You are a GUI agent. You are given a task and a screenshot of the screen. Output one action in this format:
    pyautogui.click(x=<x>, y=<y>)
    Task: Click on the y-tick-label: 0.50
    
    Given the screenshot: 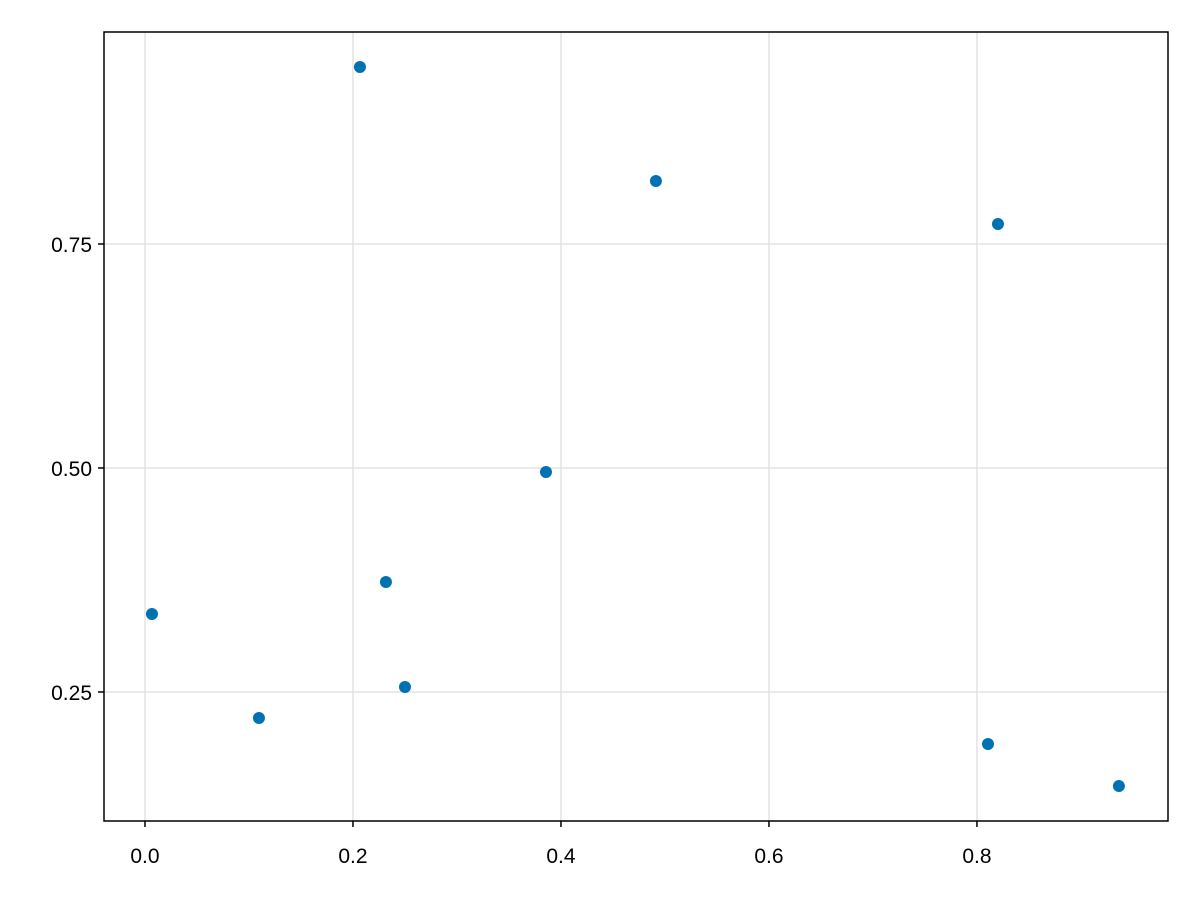 What is the action you would take?
    pyautogui.click(x=71, y=469)
    